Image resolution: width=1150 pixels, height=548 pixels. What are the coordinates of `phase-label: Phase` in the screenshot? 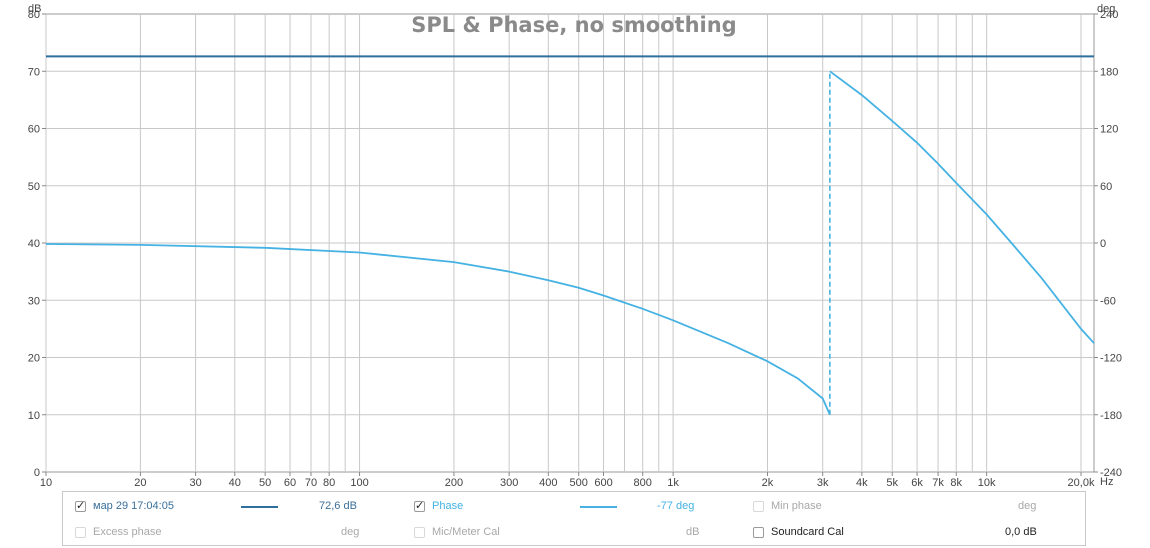 It's located at (448, 506).